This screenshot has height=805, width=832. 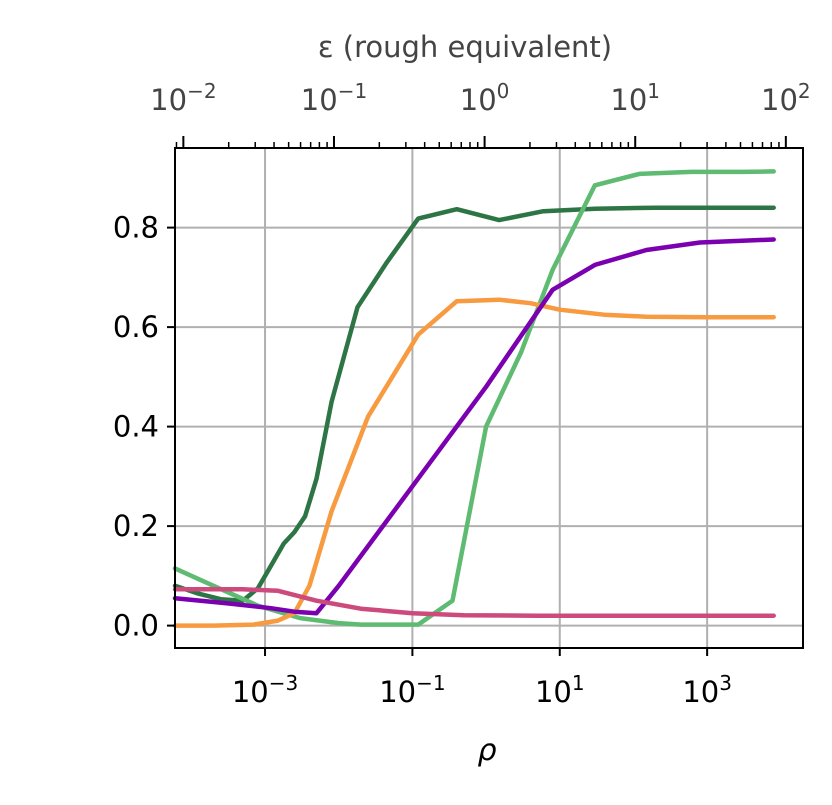 I want to click on top-axis-ticks: 10⁻² 10⁻¹ 10⁰ 10¹ 10², so click(x=480, y=113).